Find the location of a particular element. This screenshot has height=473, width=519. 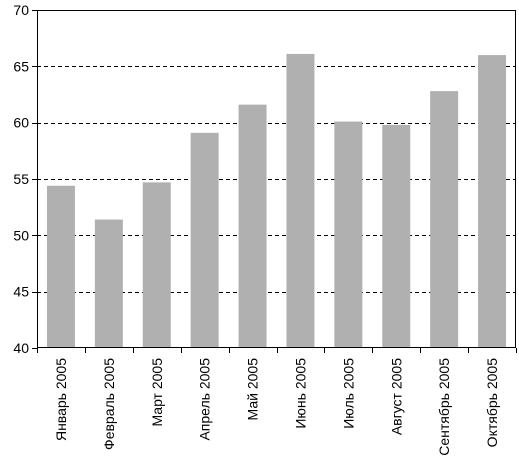

y-tick-label: 65 is located at coordinates (21, 66).